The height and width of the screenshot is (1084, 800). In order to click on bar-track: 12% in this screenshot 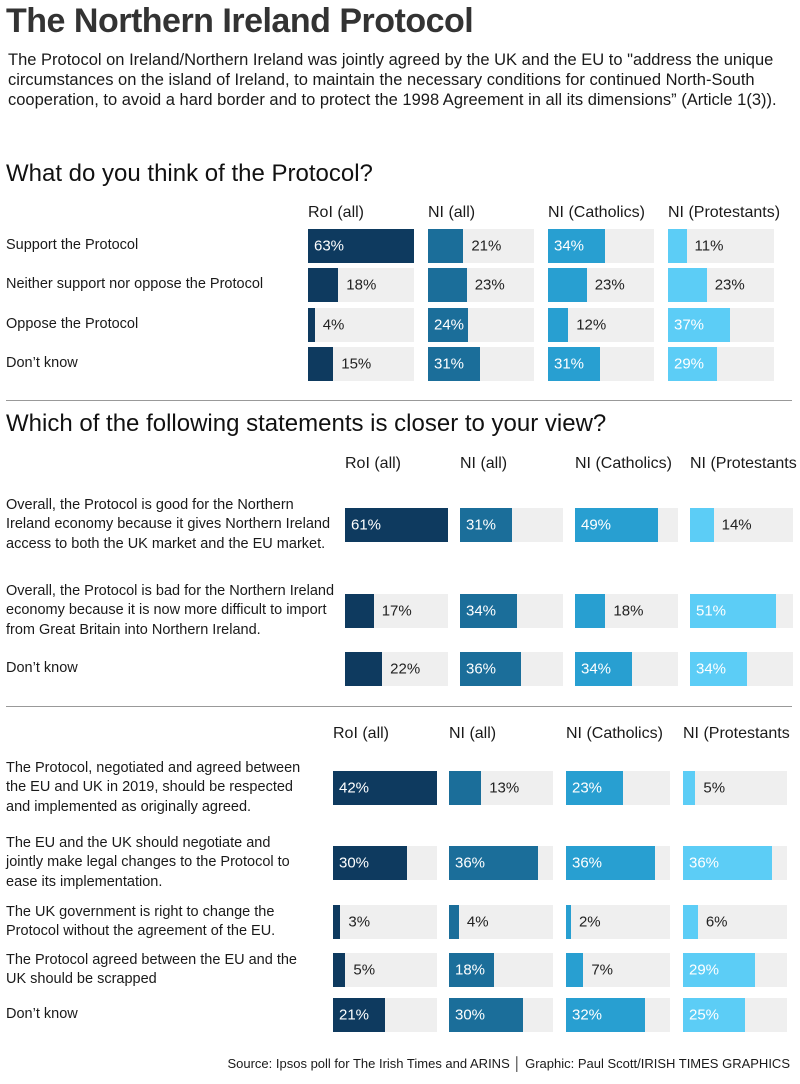, I will do `click(601, 325)`.